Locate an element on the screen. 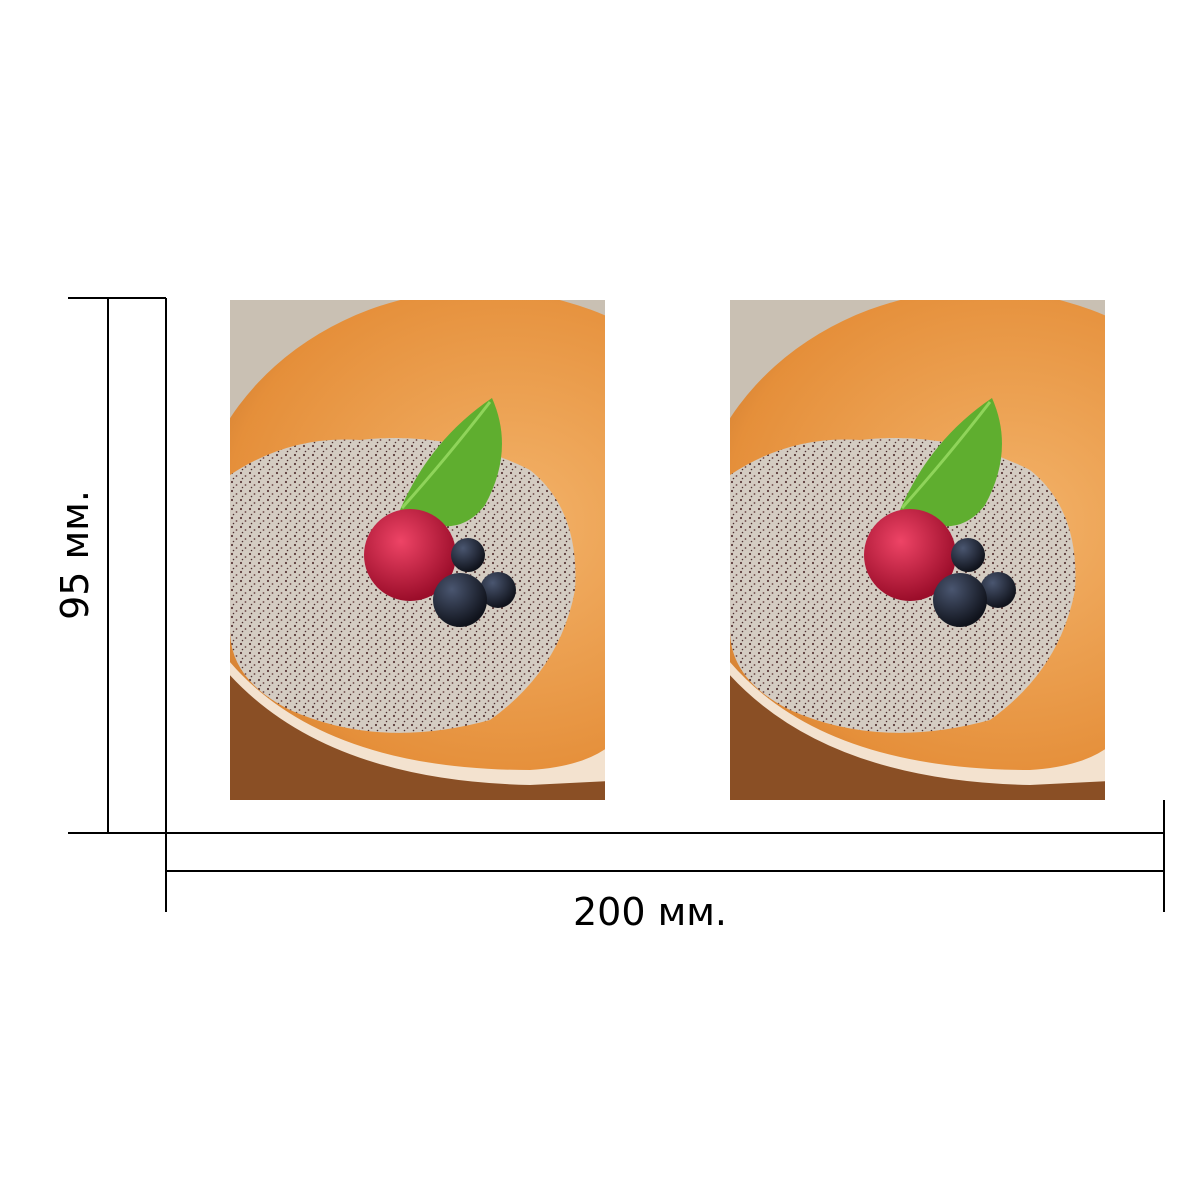 This screenshot has width=1200, height=1200. width-dimension-label: 200 мм. is located at coordinates (650, 912).